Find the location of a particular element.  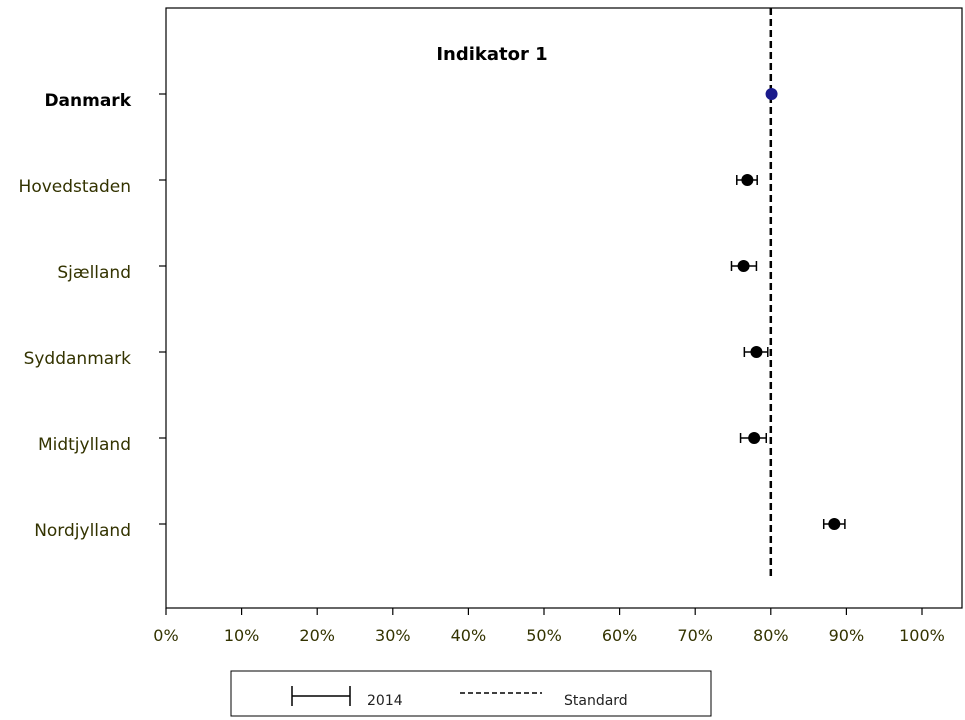

x-axis-tick-label: 50% is located at coordinates (544, 635).